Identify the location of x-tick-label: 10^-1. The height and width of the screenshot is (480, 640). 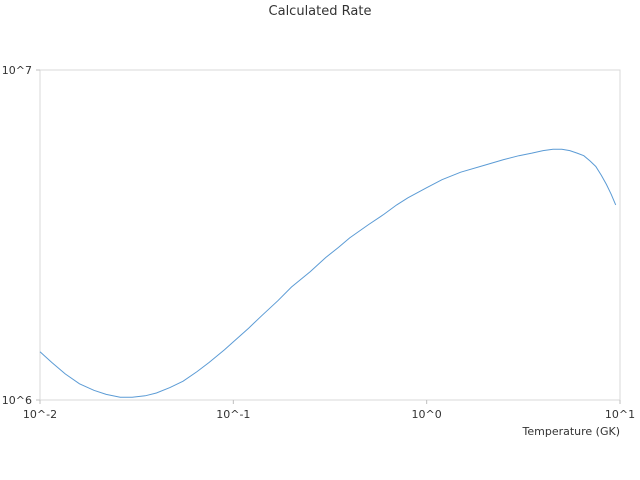
(233, 414).